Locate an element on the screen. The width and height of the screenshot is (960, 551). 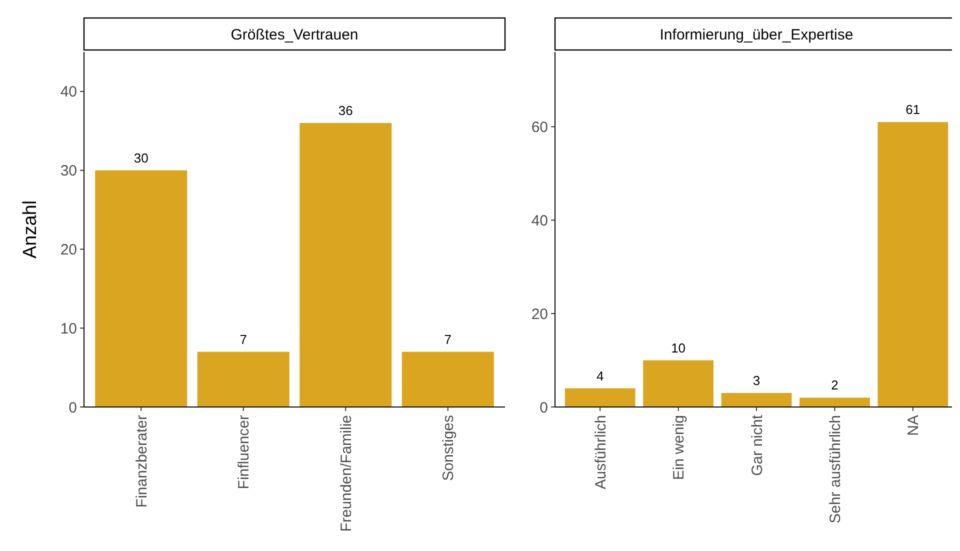
x-tick-label: Finfluencer is located at coordinates (244, 452).